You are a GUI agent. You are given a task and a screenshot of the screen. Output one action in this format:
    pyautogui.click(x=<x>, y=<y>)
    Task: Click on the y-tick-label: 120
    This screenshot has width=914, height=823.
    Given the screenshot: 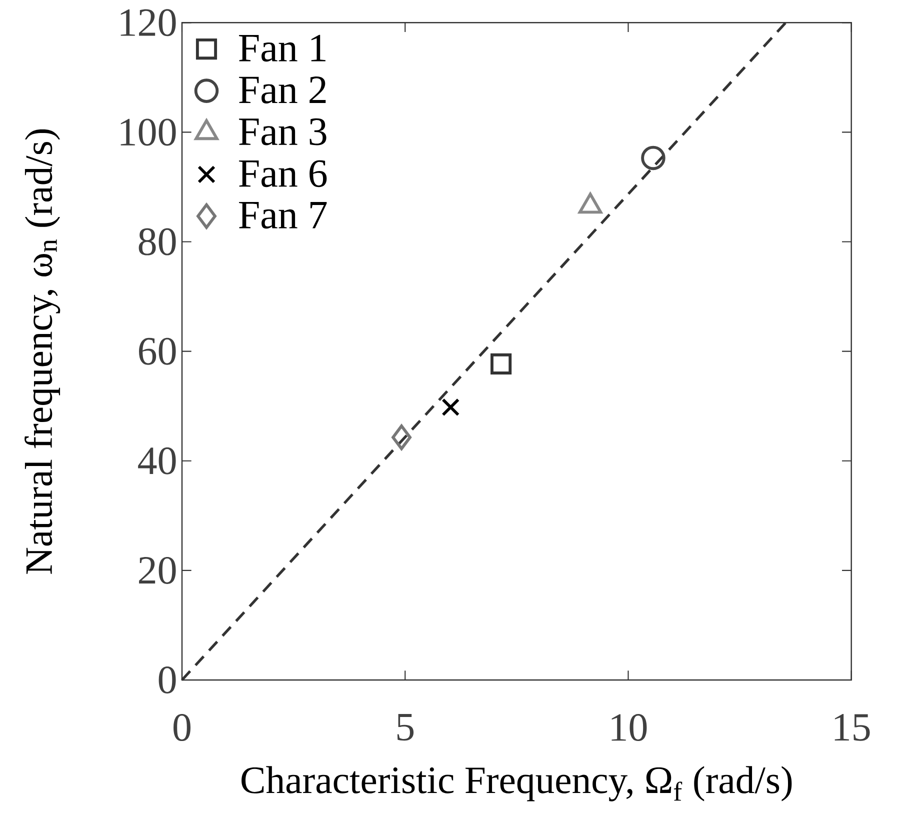 What is the action you would take?
    pyautogui.click(x=148, y=22)
    